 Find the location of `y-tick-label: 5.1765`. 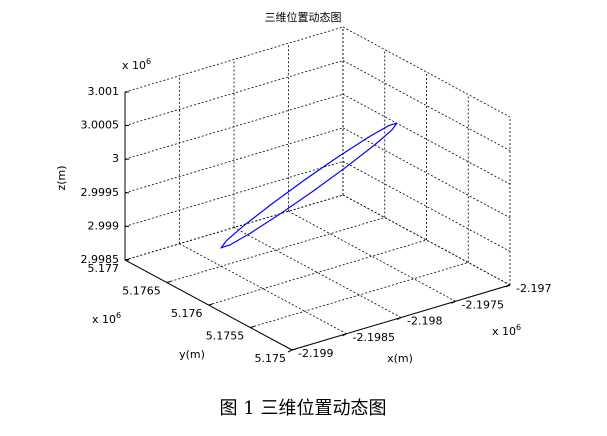

y-tick-label: 5.1765 is located at coordinates (141, 291).